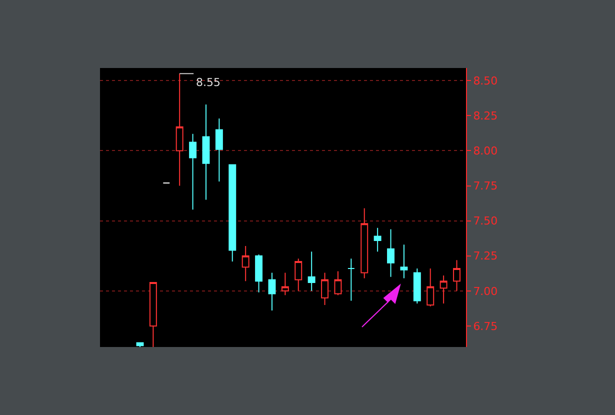 The image size is (615, 415). I want to click on annotation: 8.55, so click(208, 82).